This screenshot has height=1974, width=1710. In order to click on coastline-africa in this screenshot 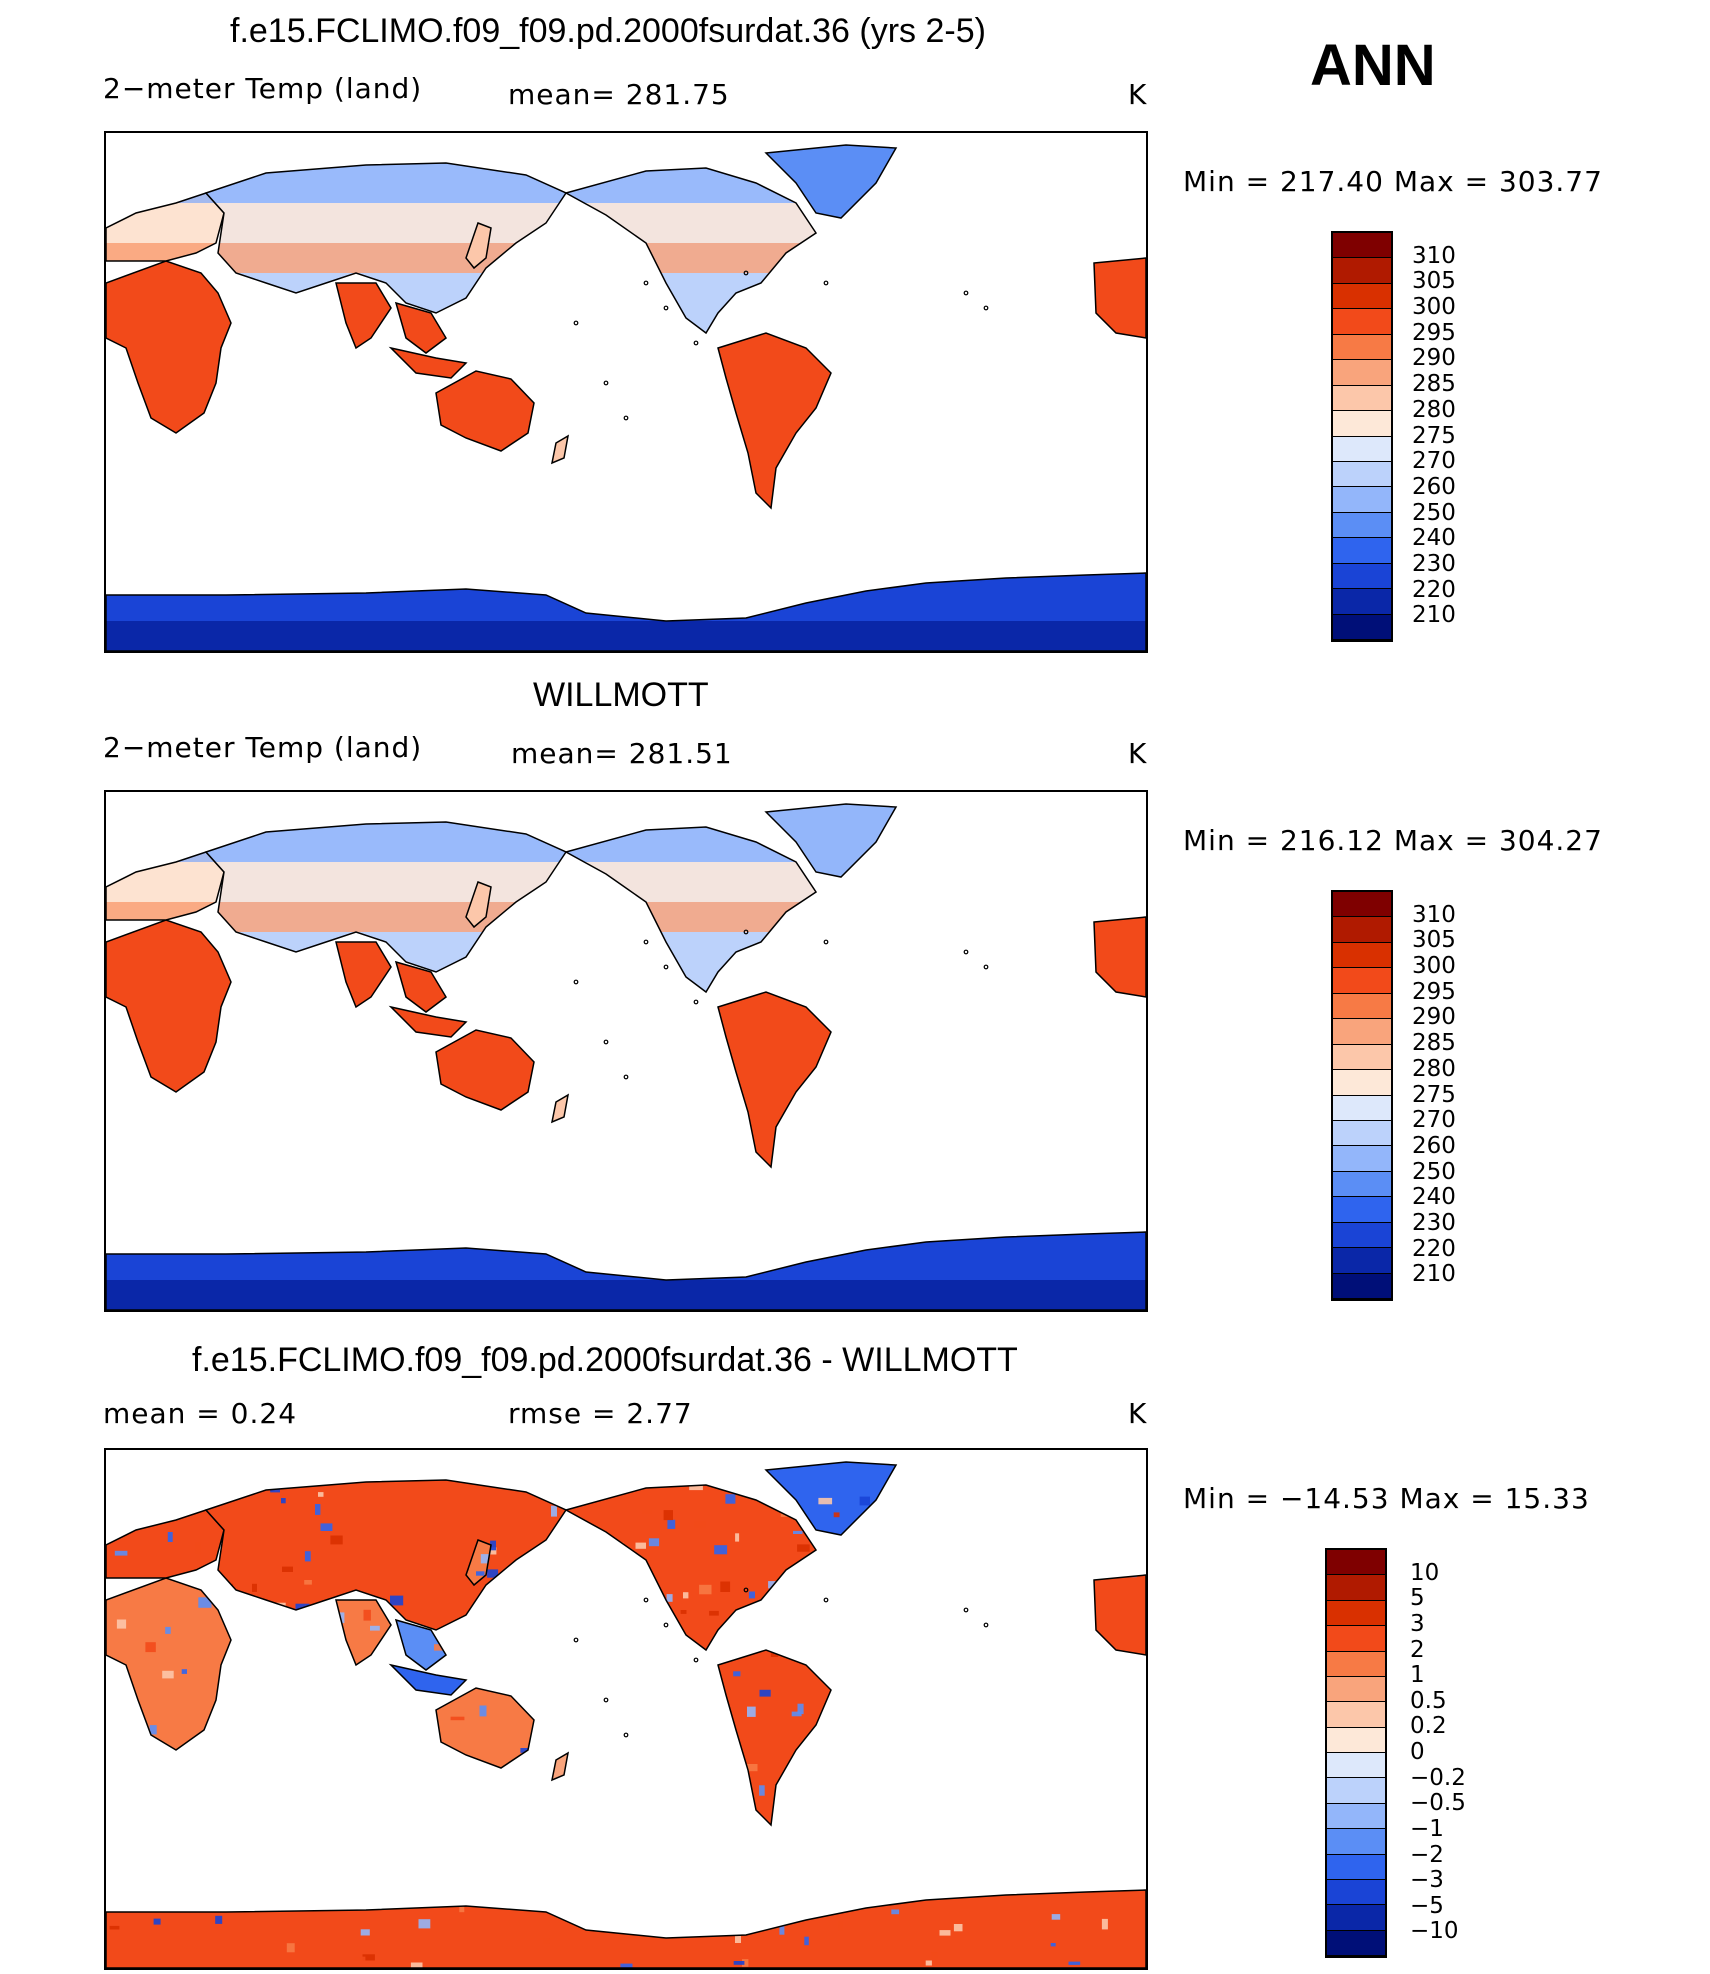, I will do `click(169, 1006)`.